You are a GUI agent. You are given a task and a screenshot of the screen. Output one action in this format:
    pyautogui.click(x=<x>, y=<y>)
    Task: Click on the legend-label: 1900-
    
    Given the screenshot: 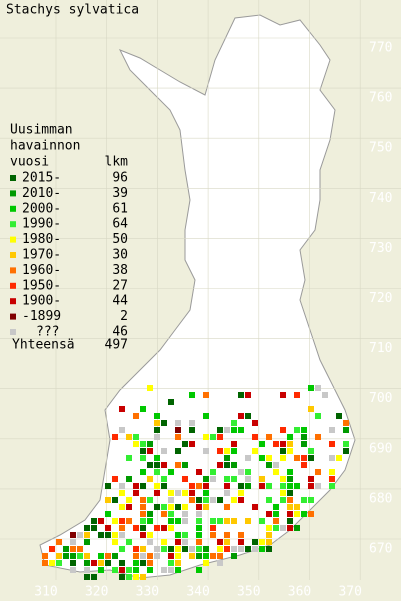 What is the action you would take?
    pyautogui.click(x=41, y=301)
    